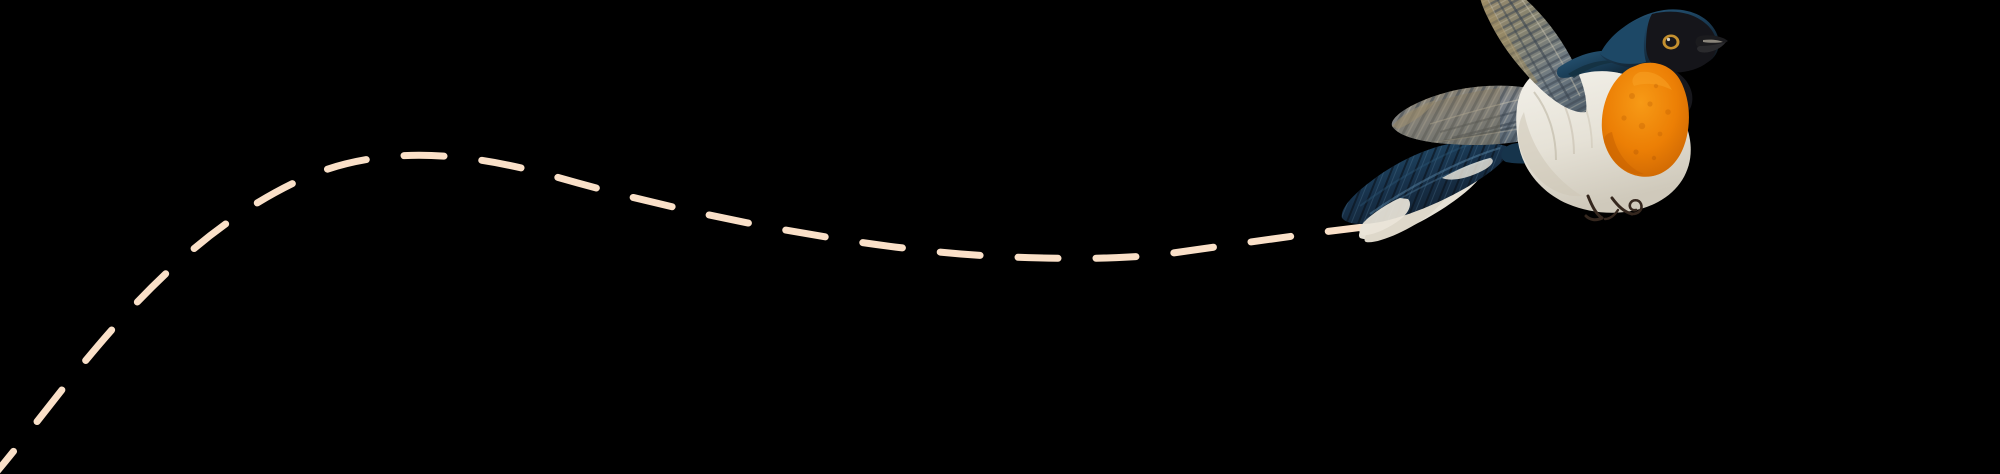  I want to click on beak, so click(1711, 44).